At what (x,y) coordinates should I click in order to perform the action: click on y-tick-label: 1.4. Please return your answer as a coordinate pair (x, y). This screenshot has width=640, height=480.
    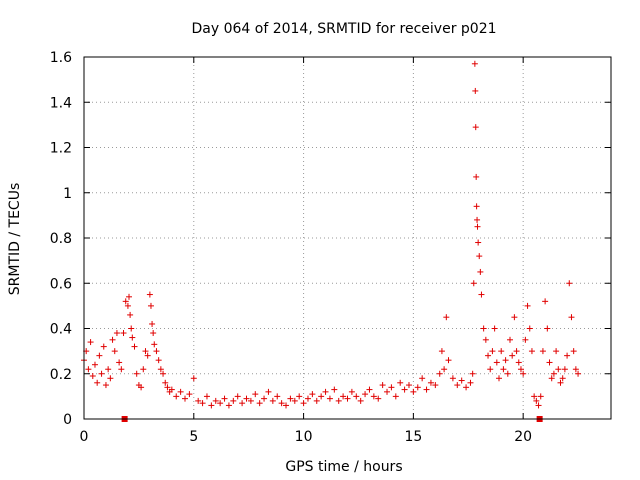
    Looking at the image, I should click on (61, 103).